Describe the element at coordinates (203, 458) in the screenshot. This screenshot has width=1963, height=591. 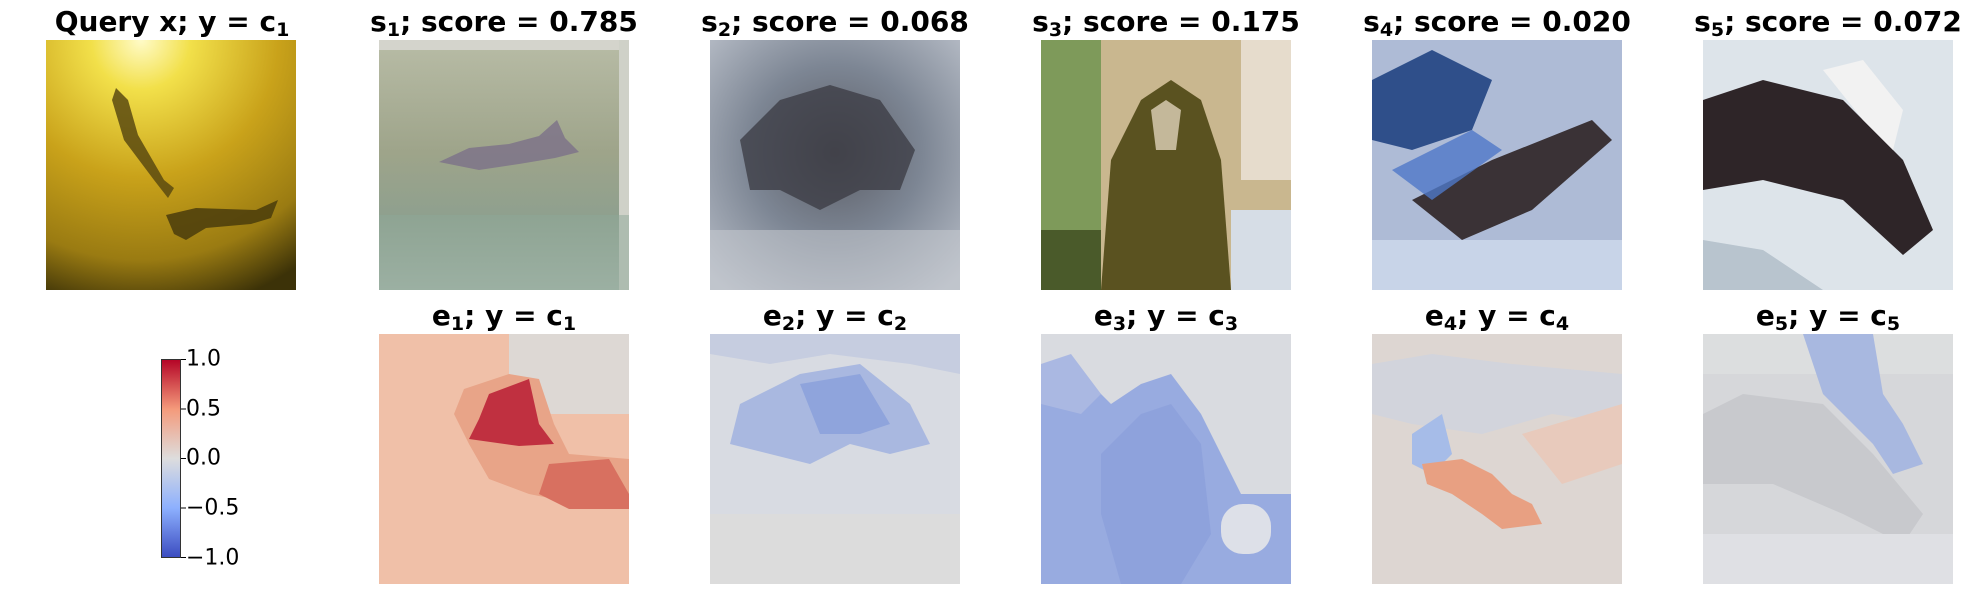
I see `colorbar-tick-3: 0.0` at that location.